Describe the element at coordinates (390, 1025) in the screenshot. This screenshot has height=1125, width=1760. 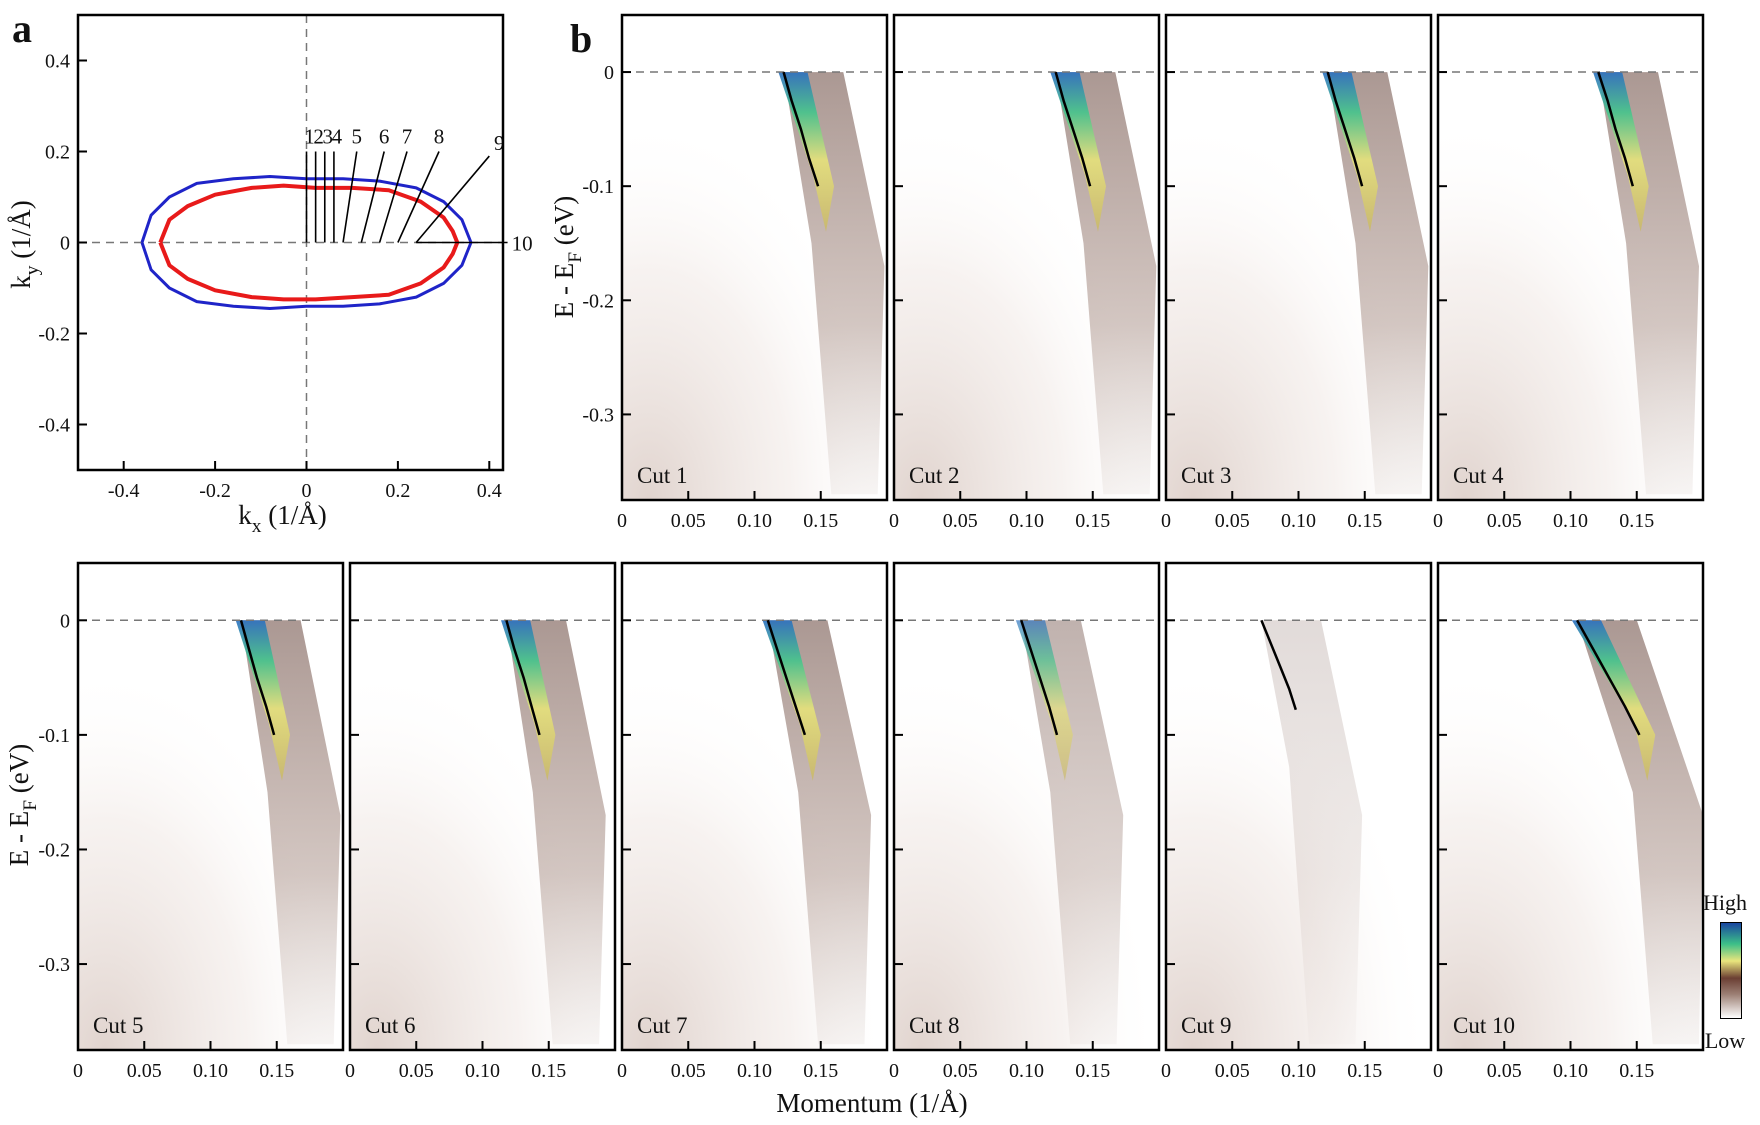
I see `cut-name-label: Cut 6` at that location.